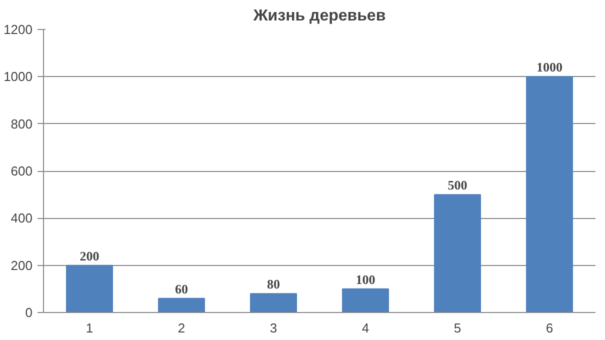 The width and height of the screenshot is (605, 340). Describe the element at coordinates (18, 76) in the screenshot. I see `y-tick-label: 1000` at that location.